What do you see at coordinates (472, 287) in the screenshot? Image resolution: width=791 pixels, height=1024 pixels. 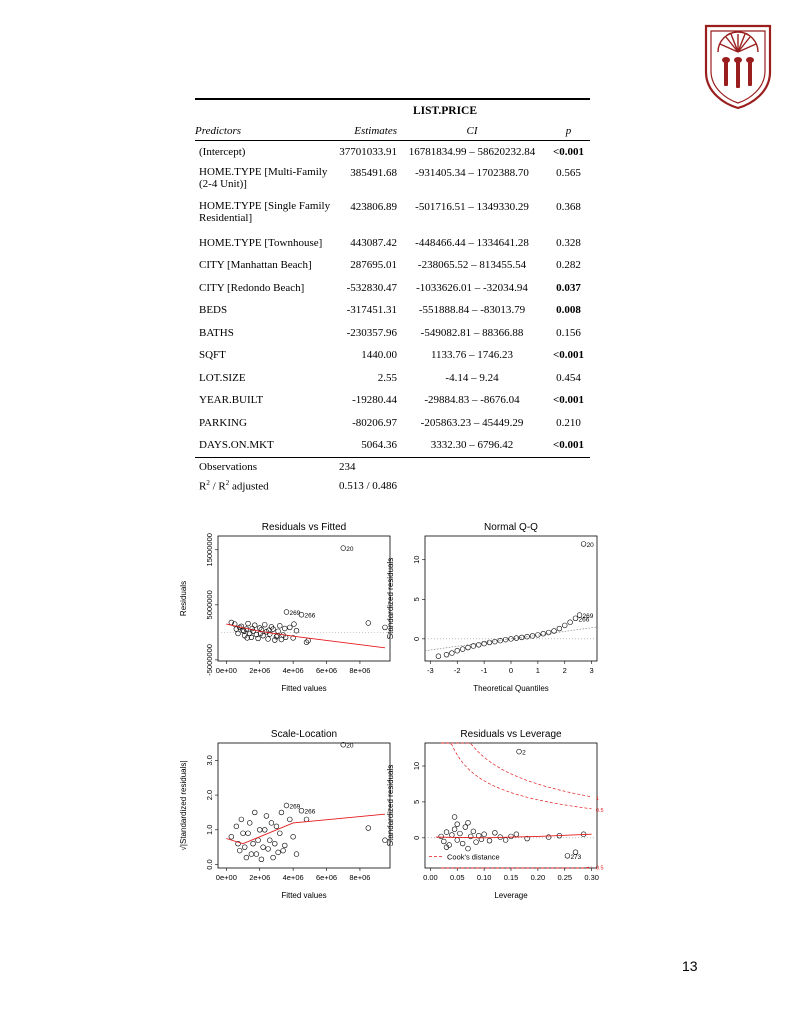 I see `ci-cell: -1033626.01 – -32034.94` at bounding box center [472, 287].